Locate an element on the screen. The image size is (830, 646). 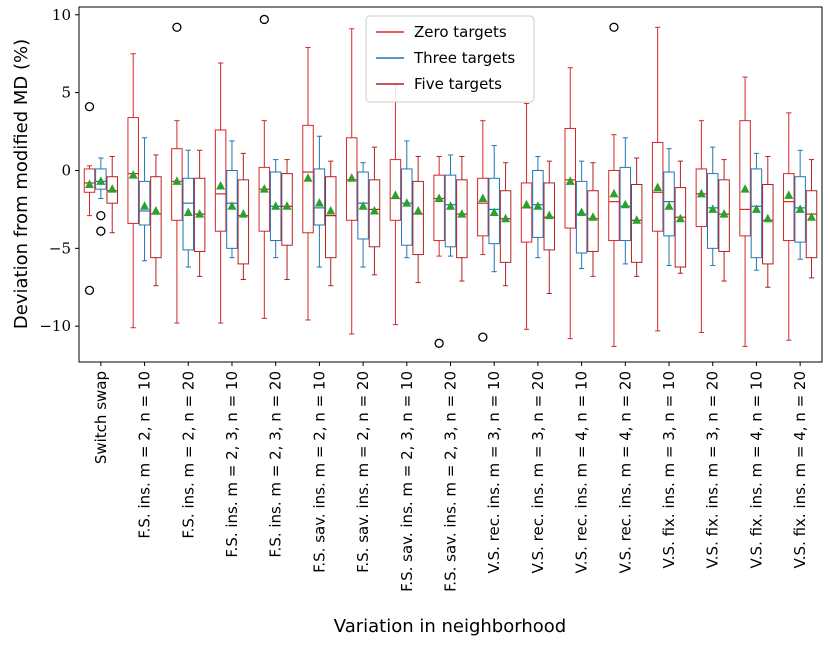
x-tick-label: F.S. sav. ins. m = 2, 3, n = 20 is located at coordinates (451, 481).